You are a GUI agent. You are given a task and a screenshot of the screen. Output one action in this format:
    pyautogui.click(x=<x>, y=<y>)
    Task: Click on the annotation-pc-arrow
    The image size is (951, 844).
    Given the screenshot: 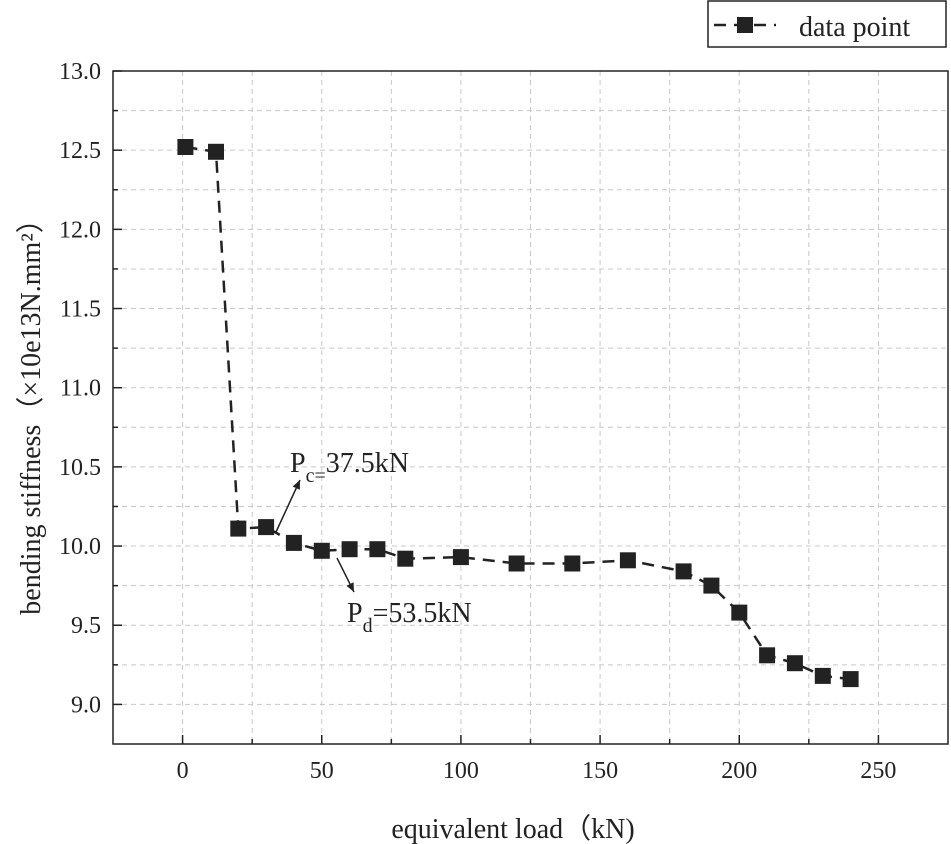 What is the action you would take?
    pyautogui.click(x=288, y=506)
    